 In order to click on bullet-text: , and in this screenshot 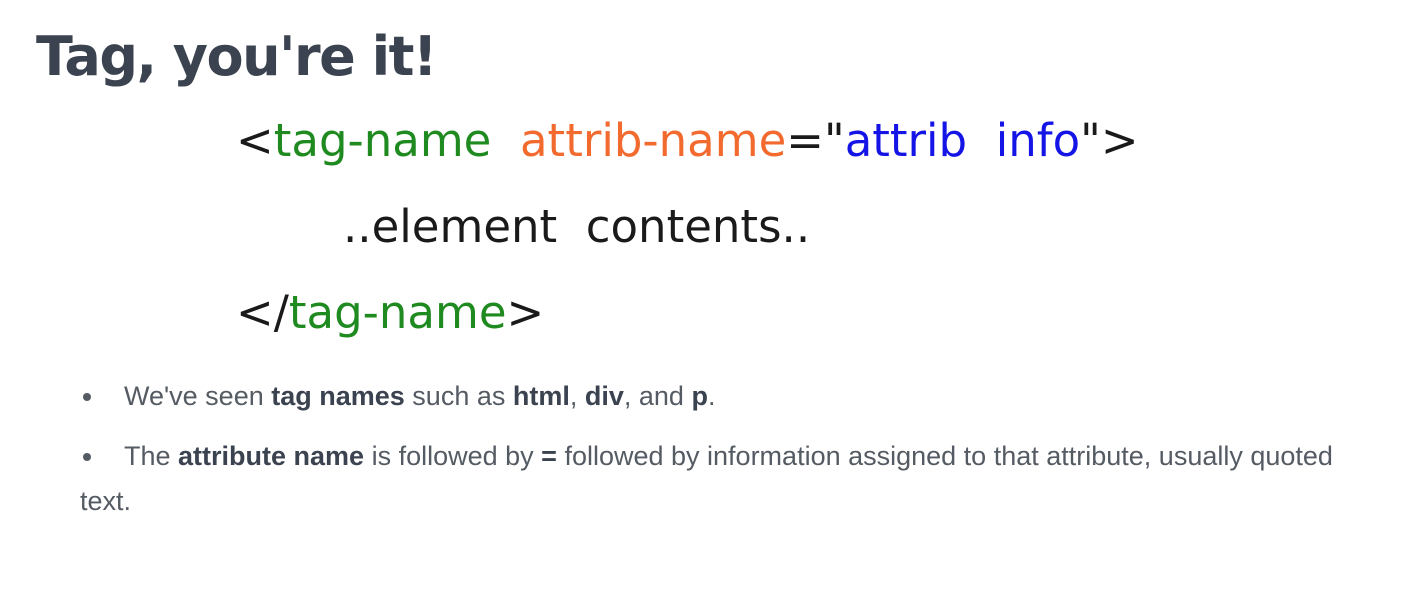, I will do `click(657, 396)`.